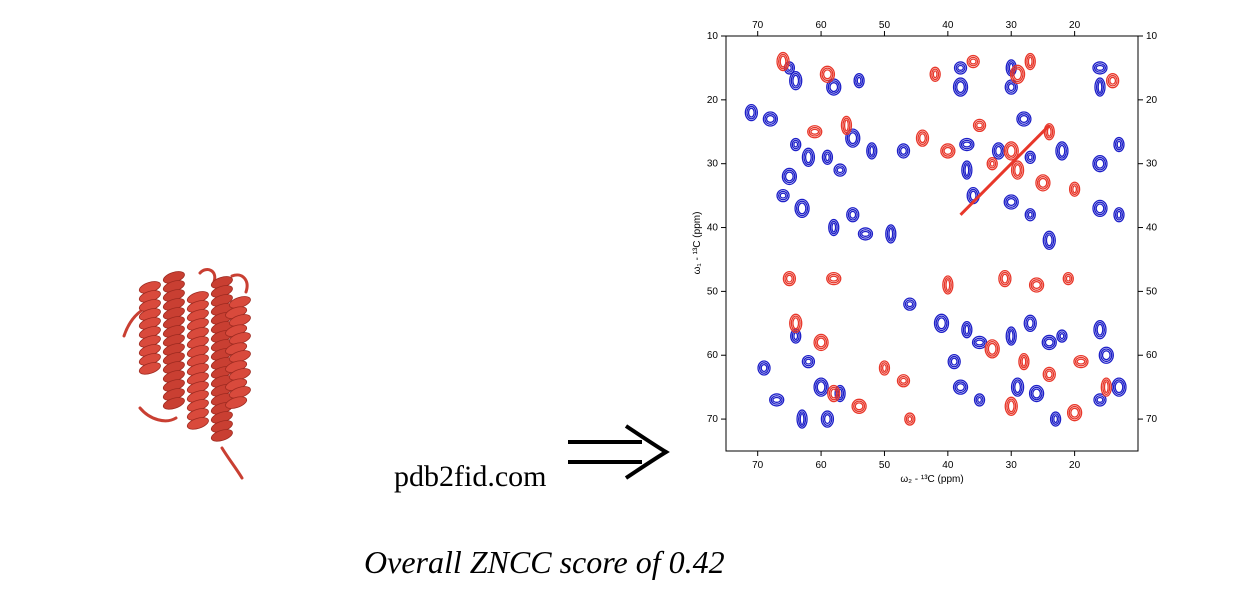  Describe the element at coordinates (948, 25) in the screenshot. I see `tick-label: 40` at that location.